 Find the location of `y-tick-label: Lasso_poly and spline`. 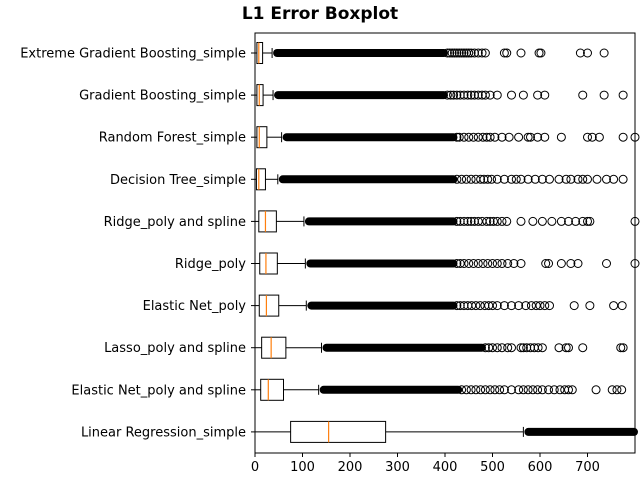

y-tick-label: Lasso_poly and spline is located at coordinates (175, 348).